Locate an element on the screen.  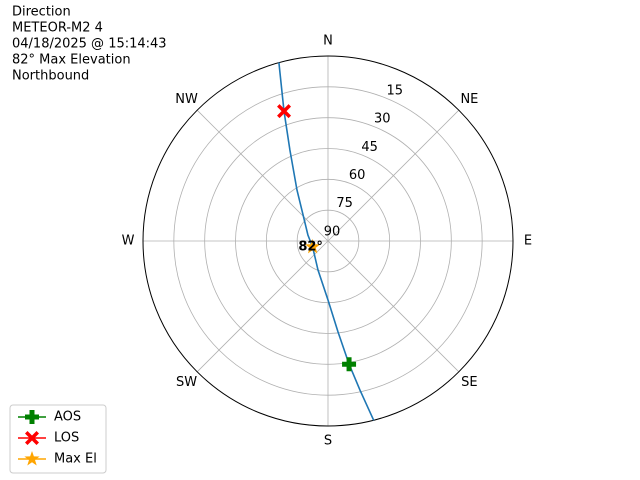
legend: AOS LOS Max El is located at coordinates (58, 439).